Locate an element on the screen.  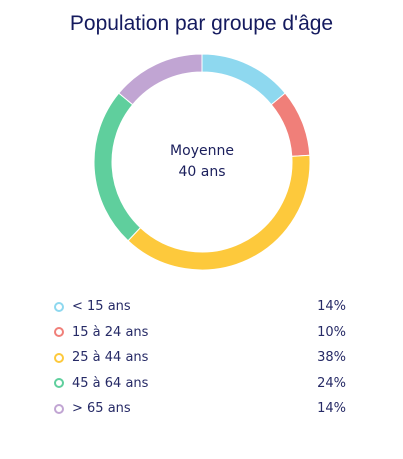
legend-item-1: < 15 ans 14% is located at coordinates (200, 307).